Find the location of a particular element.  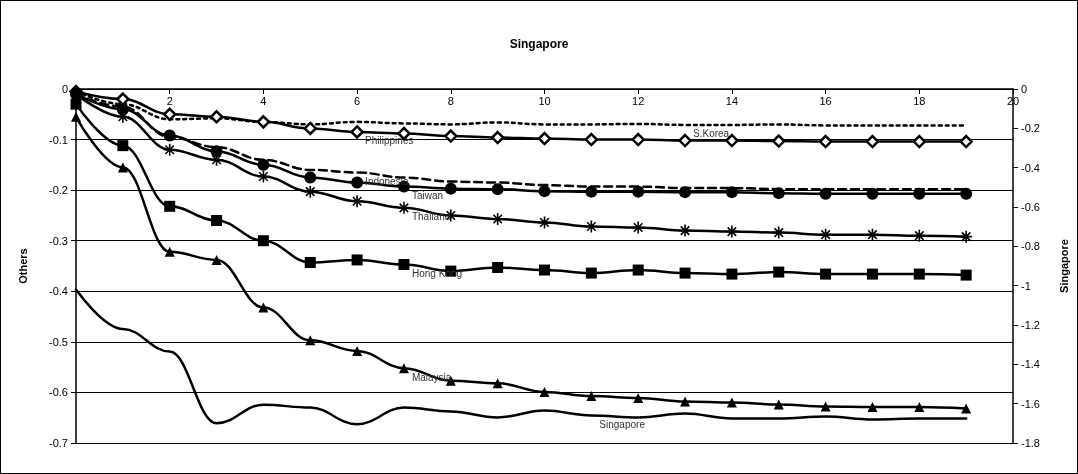

y2-tick-label: -1 is located at coordinates (1026, 285).